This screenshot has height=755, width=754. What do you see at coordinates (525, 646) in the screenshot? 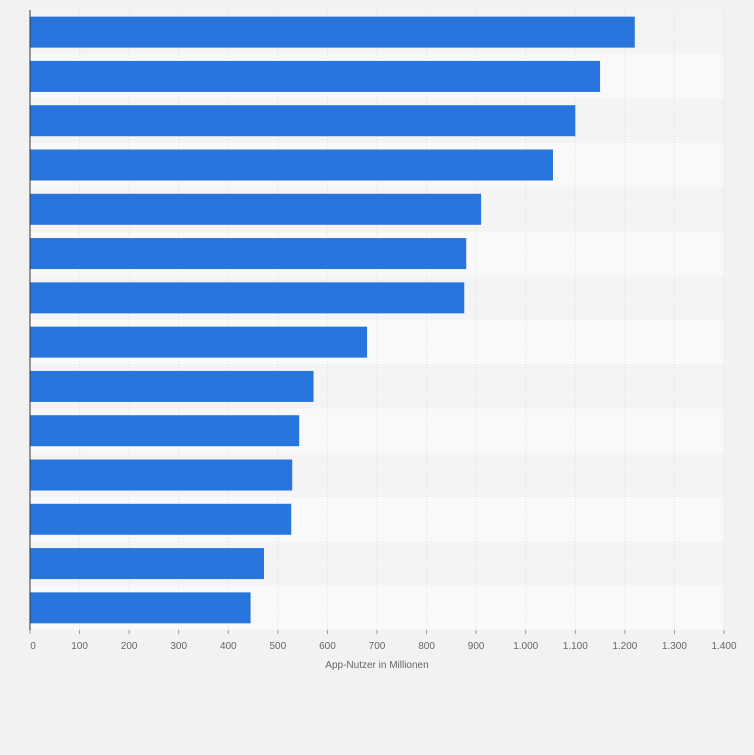
I see `x-tick-label: 1.000` at bounding box center [525, 646].